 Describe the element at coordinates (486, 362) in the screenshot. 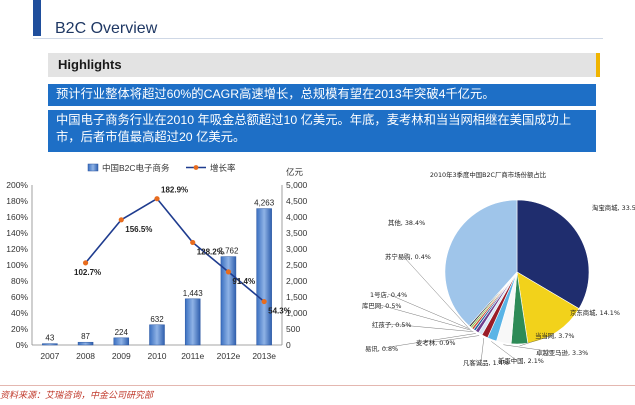

I see `pie-slice-label: 凡客诚品, 1.4%` at that location.